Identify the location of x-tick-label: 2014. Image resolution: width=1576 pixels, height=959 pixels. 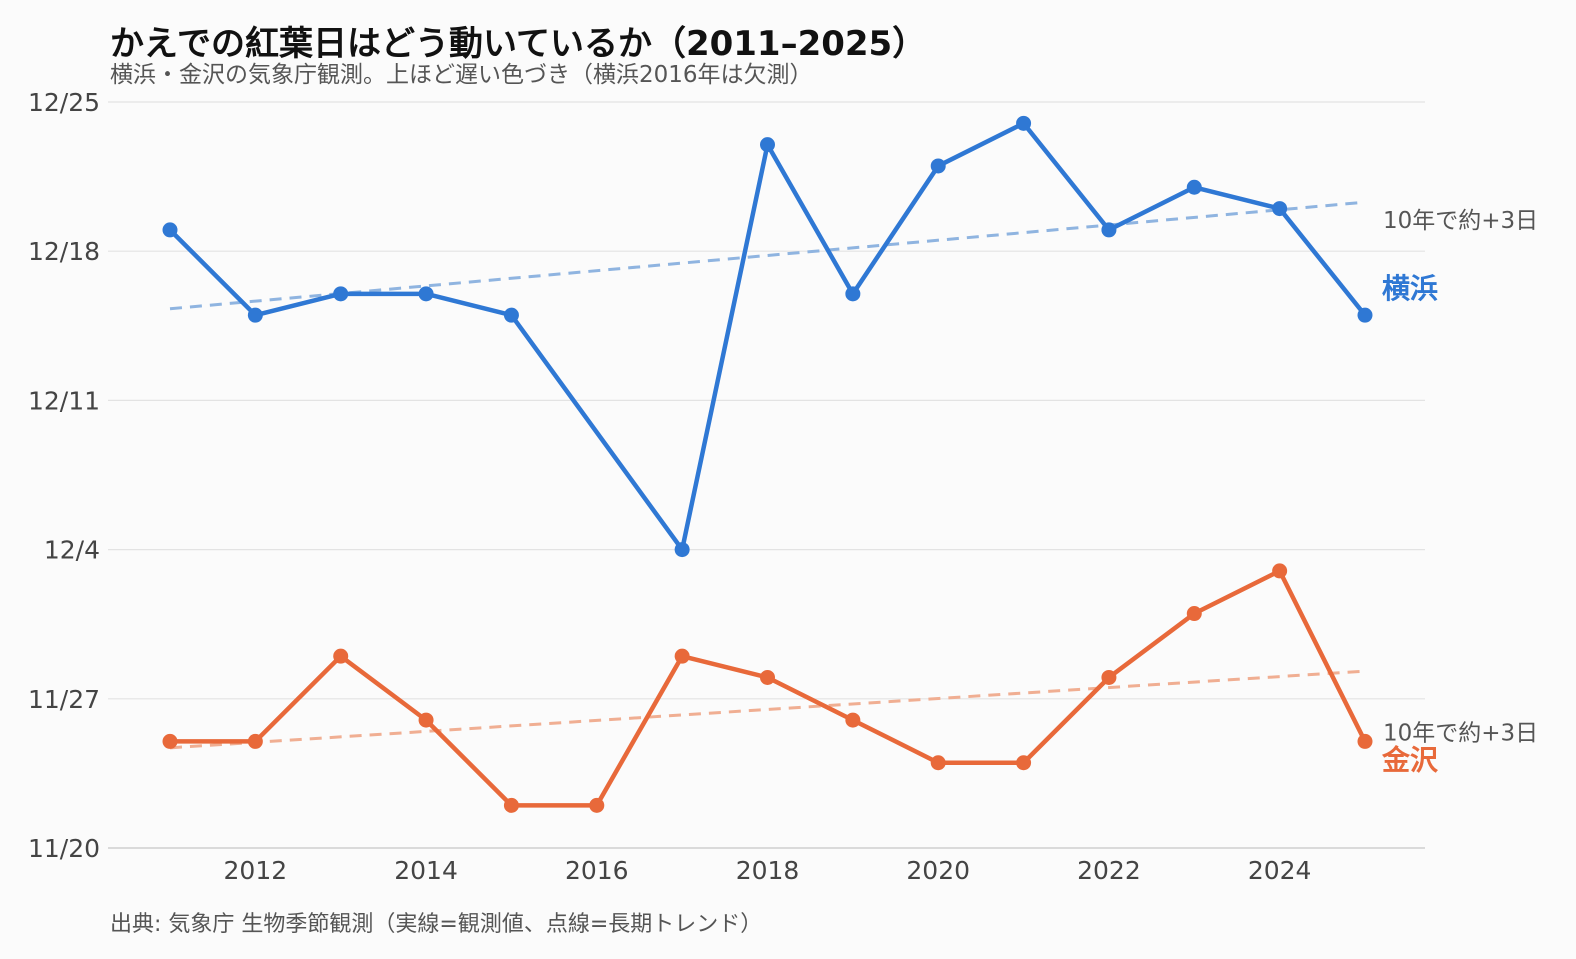
(426, 870).